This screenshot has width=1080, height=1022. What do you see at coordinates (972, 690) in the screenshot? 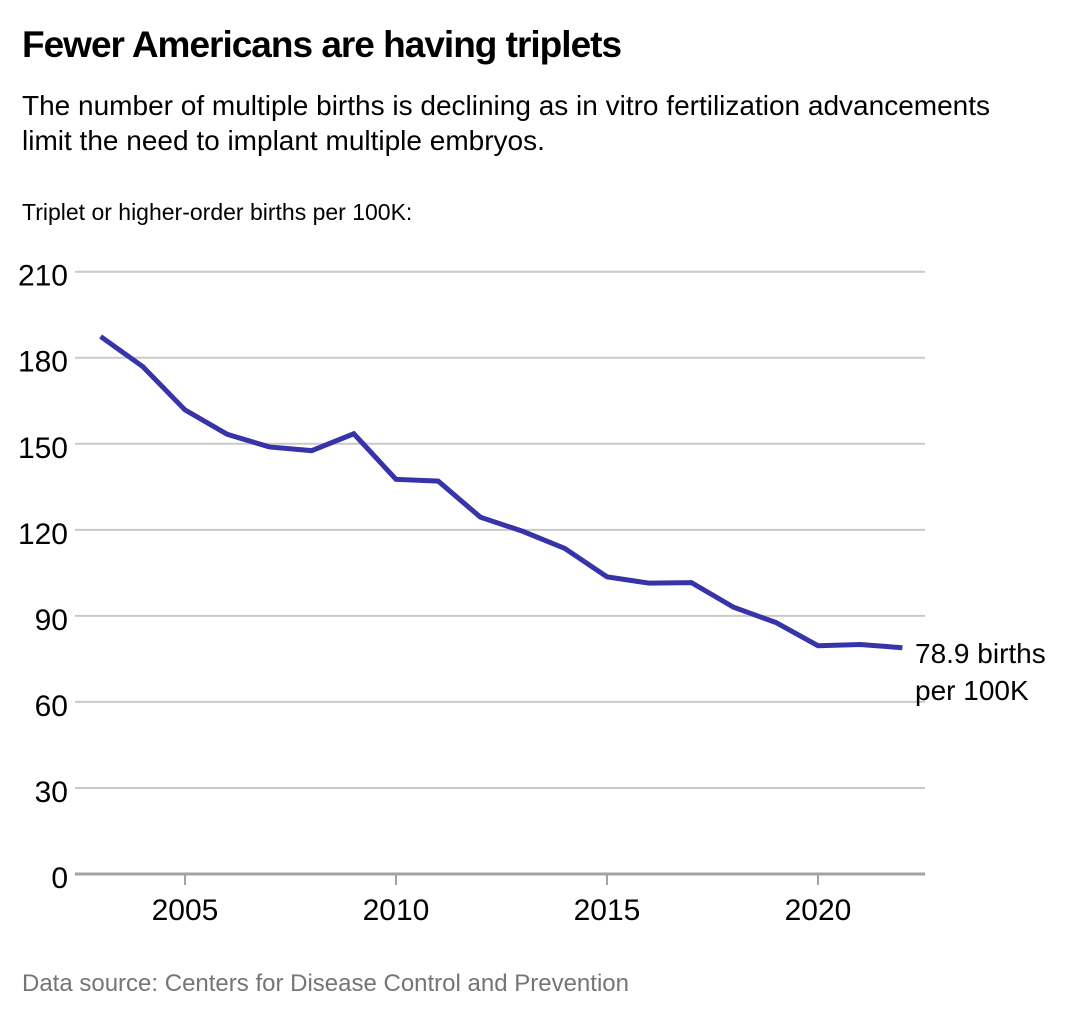
I see `end-value-line2: per 100K` at bounding box center [972, 690].